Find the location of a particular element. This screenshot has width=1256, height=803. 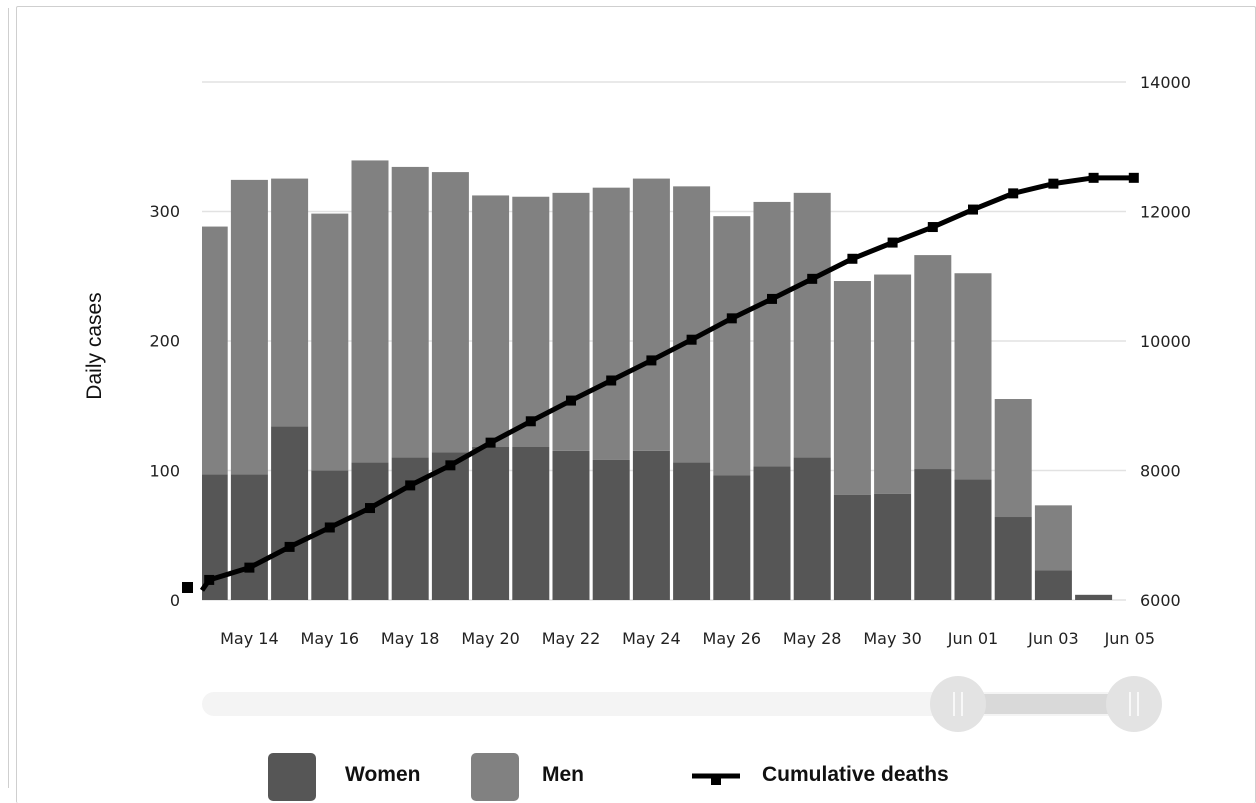

y-right-tick-label: 10000 is located at coordinates (1165, 341).